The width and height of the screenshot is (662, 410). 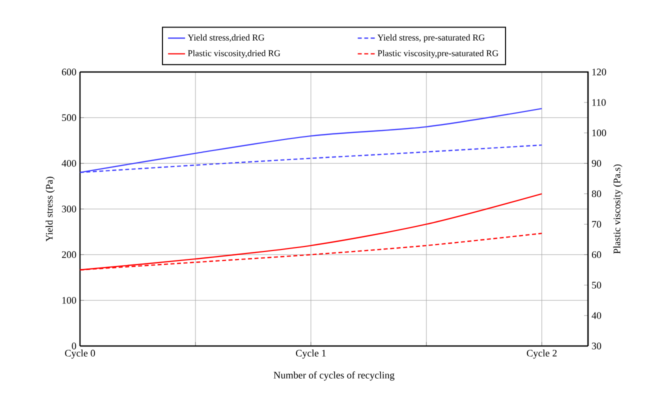 I want to click on y2-tick-label: 70, so click(x=597, y=224).